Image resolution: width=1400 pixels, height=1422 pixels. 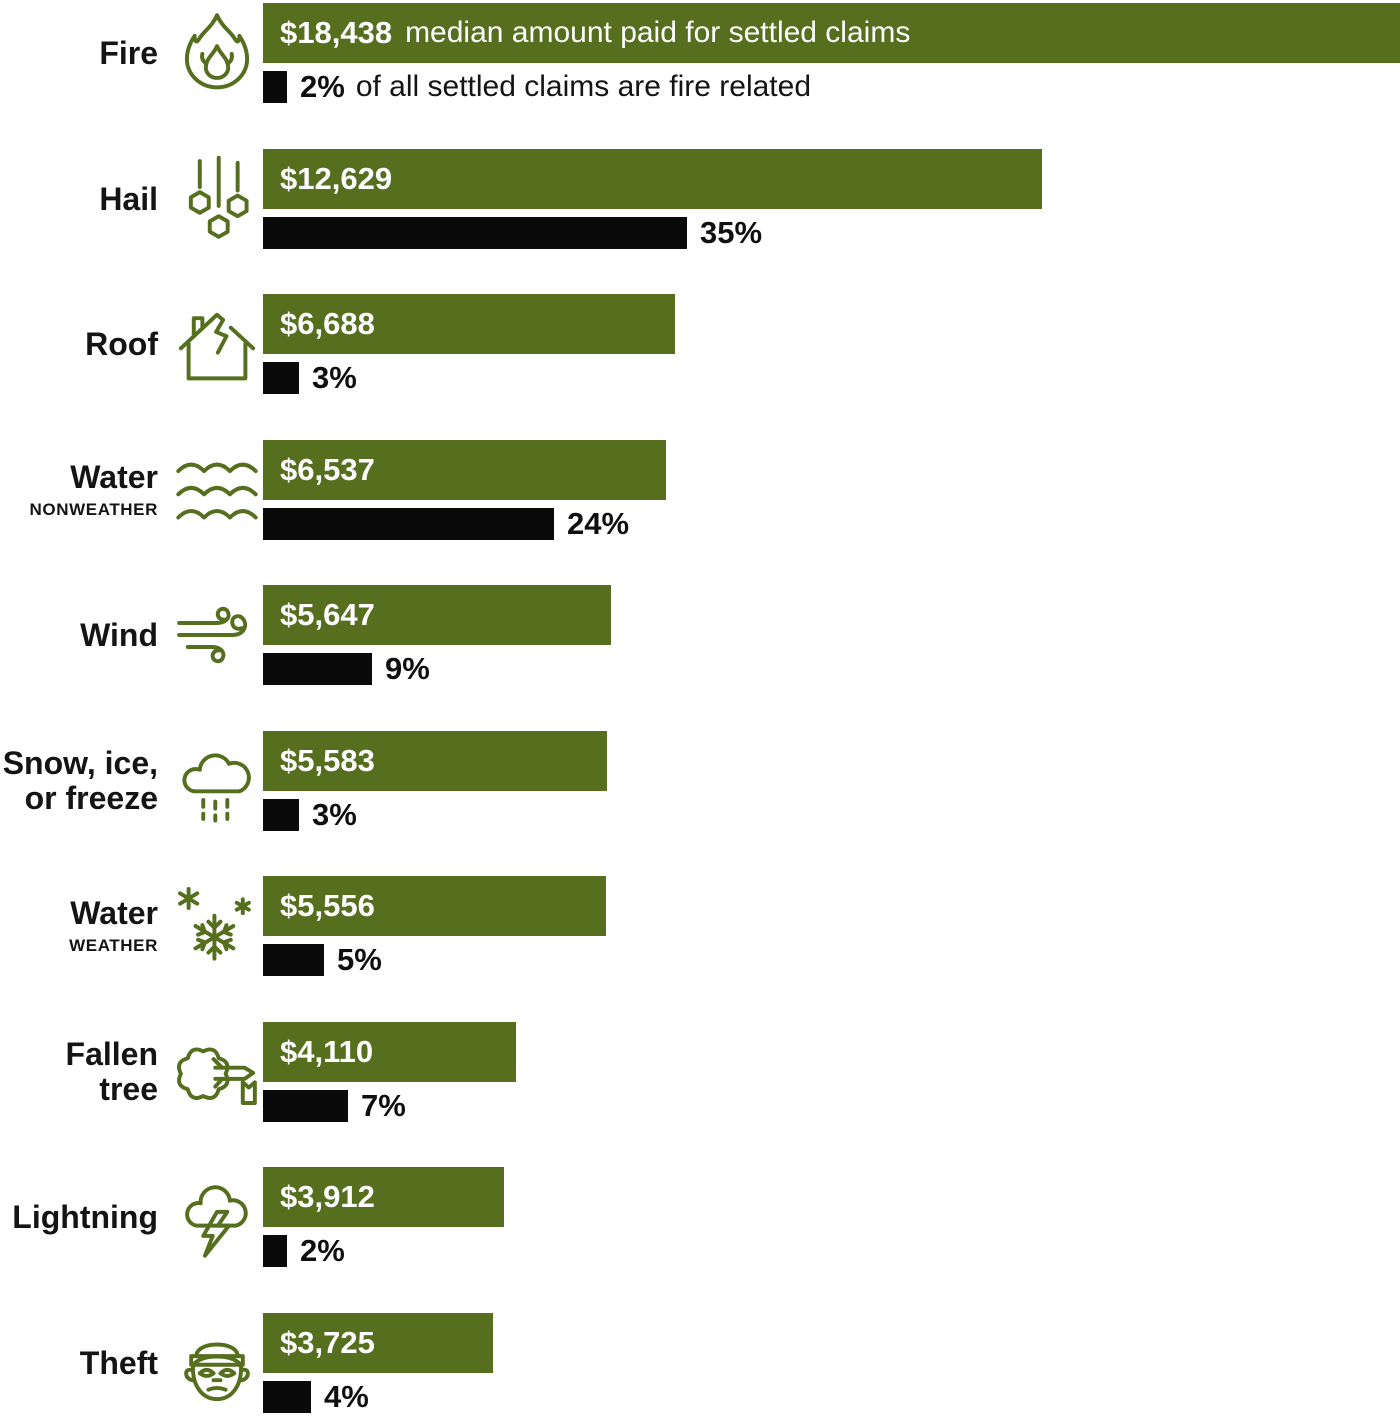 I want to click on category-label: Theft, so click(x=118, y=1362).